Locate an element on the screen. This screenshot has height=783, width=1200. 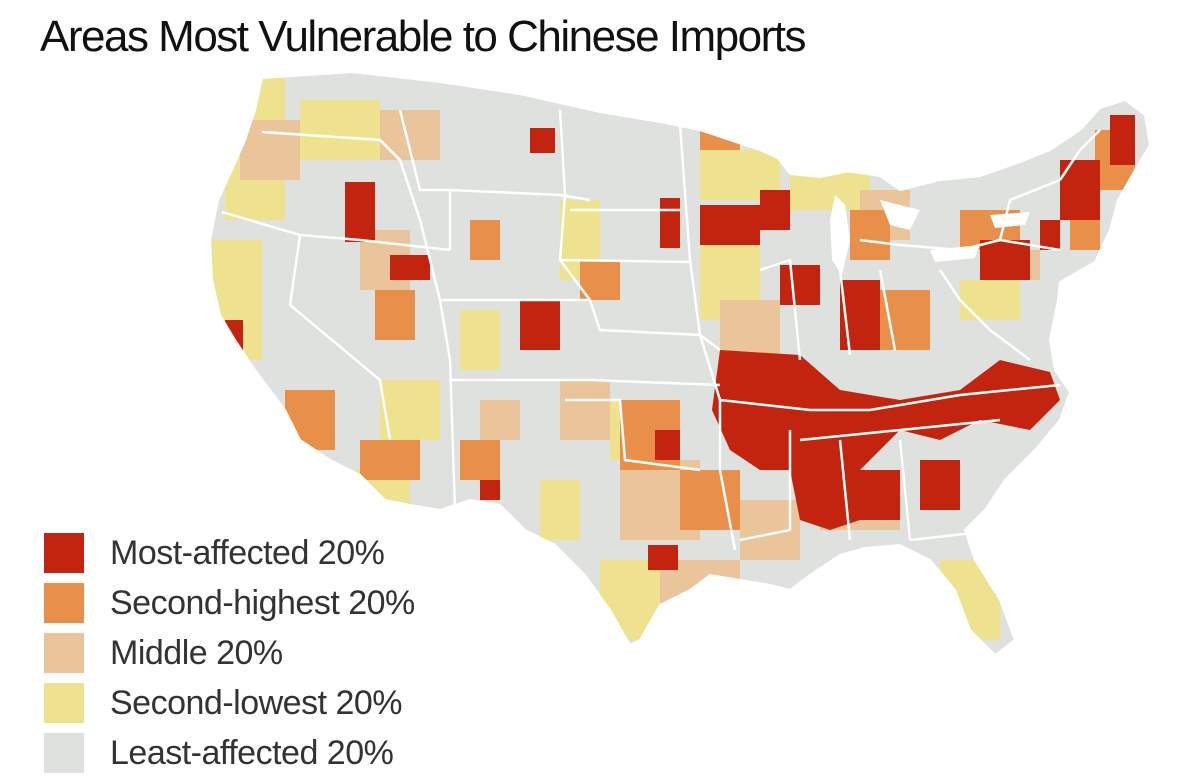
legend-item-least-affected: Least-affected 20% is located at coordinates (229, 753).